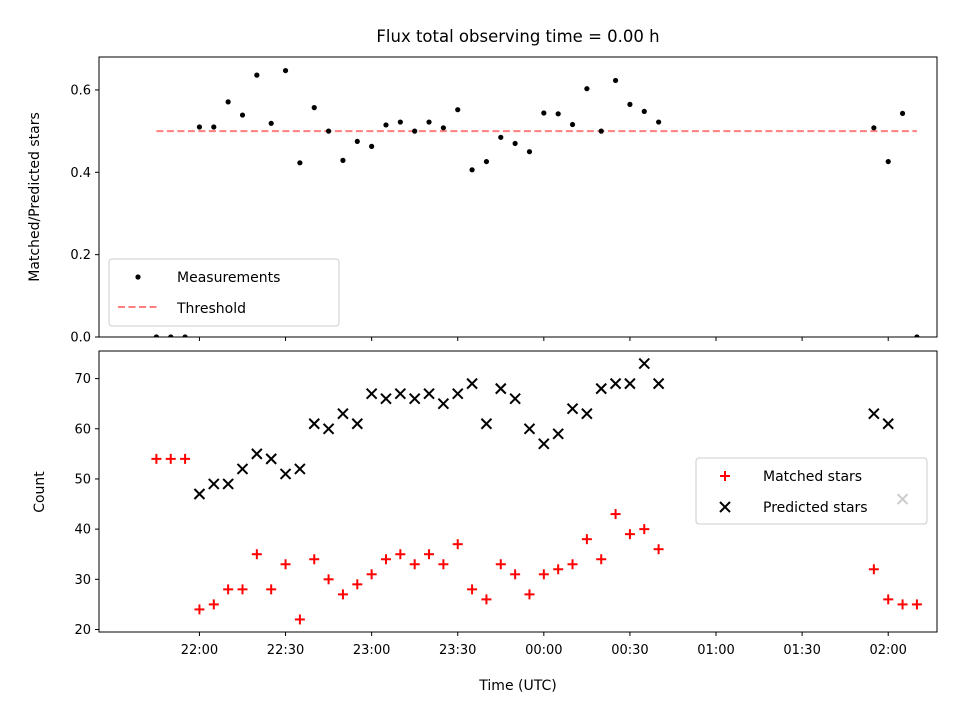 The width and height of the screenshot is (960, 724). I want to click on bottom-legend: Matched stars Predicted stars, so click(811, 491).